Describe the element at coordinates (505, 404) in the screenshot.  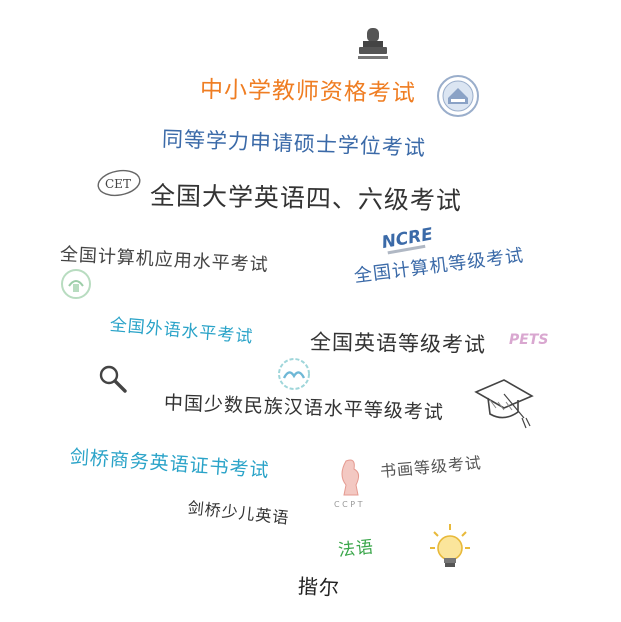
I see `graduation-cap-icon` at that location.